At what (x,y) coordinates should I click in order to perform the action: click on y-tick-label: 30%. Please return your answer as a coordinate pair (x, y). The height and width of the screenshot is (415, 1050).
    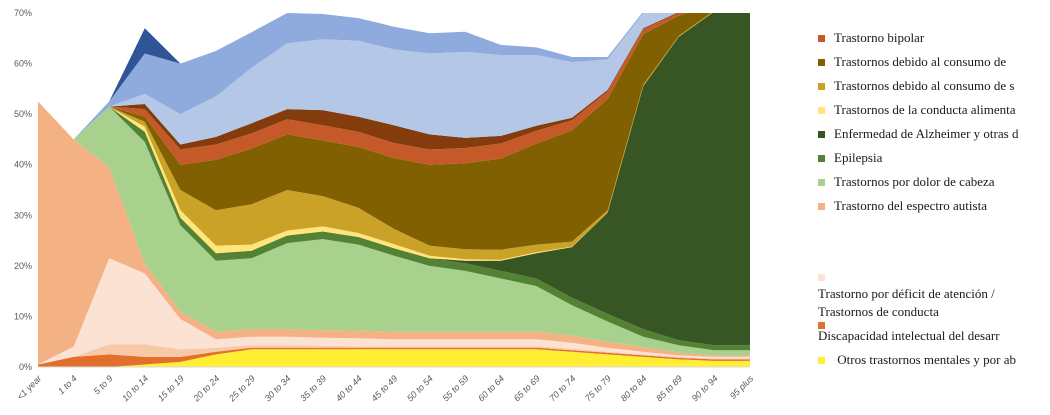
    Looking at the image, I should click on (23, 215).